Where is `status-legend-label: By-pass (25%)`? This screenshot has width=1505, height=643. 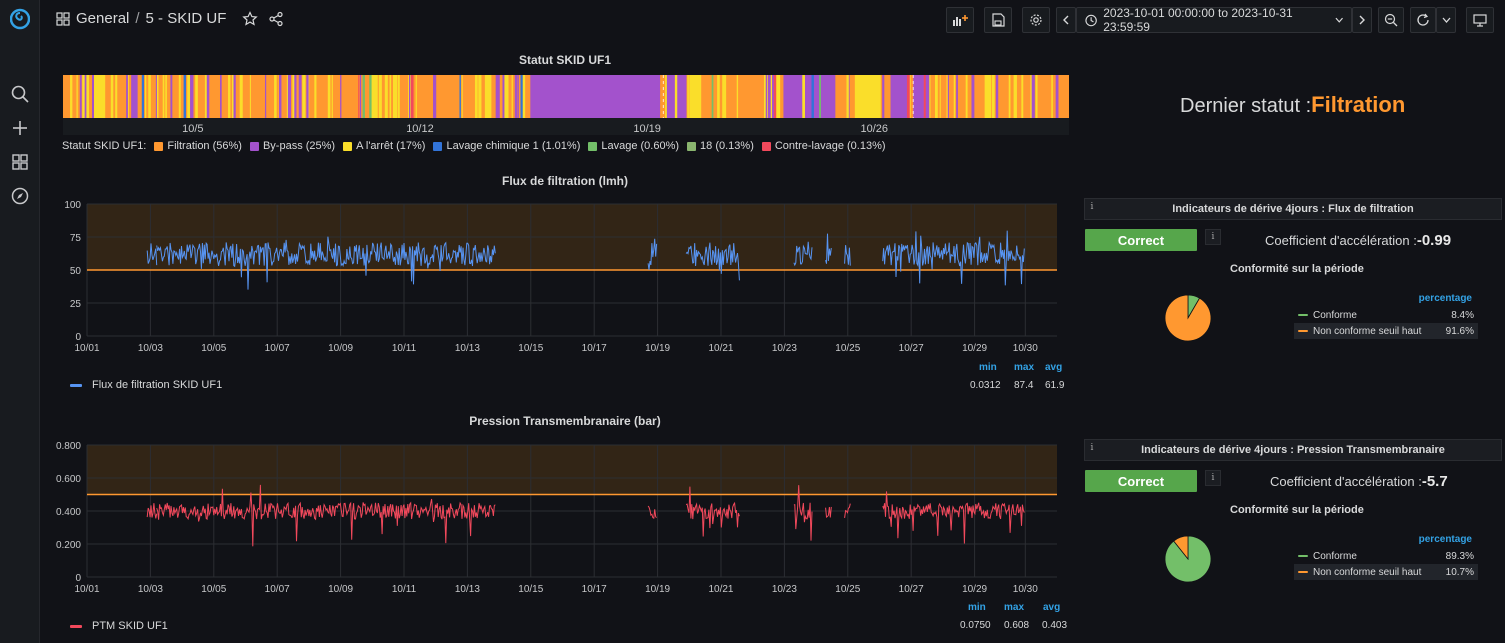 status-legend-label: By-pass (25%) is located at coordinates (299, 146).